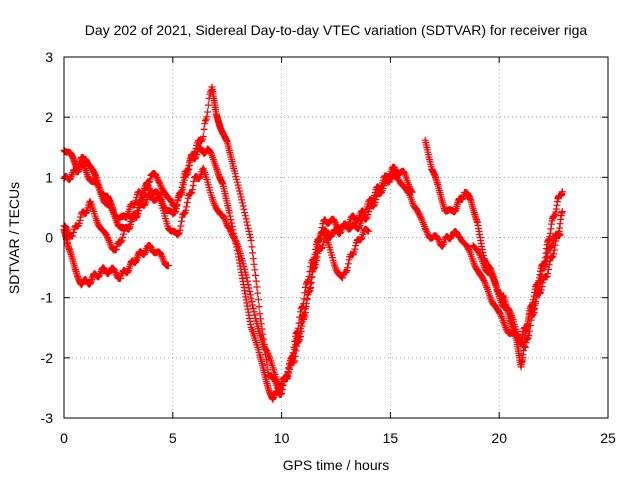  What do you see at coordinates (391, 438) in the screenshot?
I see `x-tick-label: 15` at bounding box center [391, 438].